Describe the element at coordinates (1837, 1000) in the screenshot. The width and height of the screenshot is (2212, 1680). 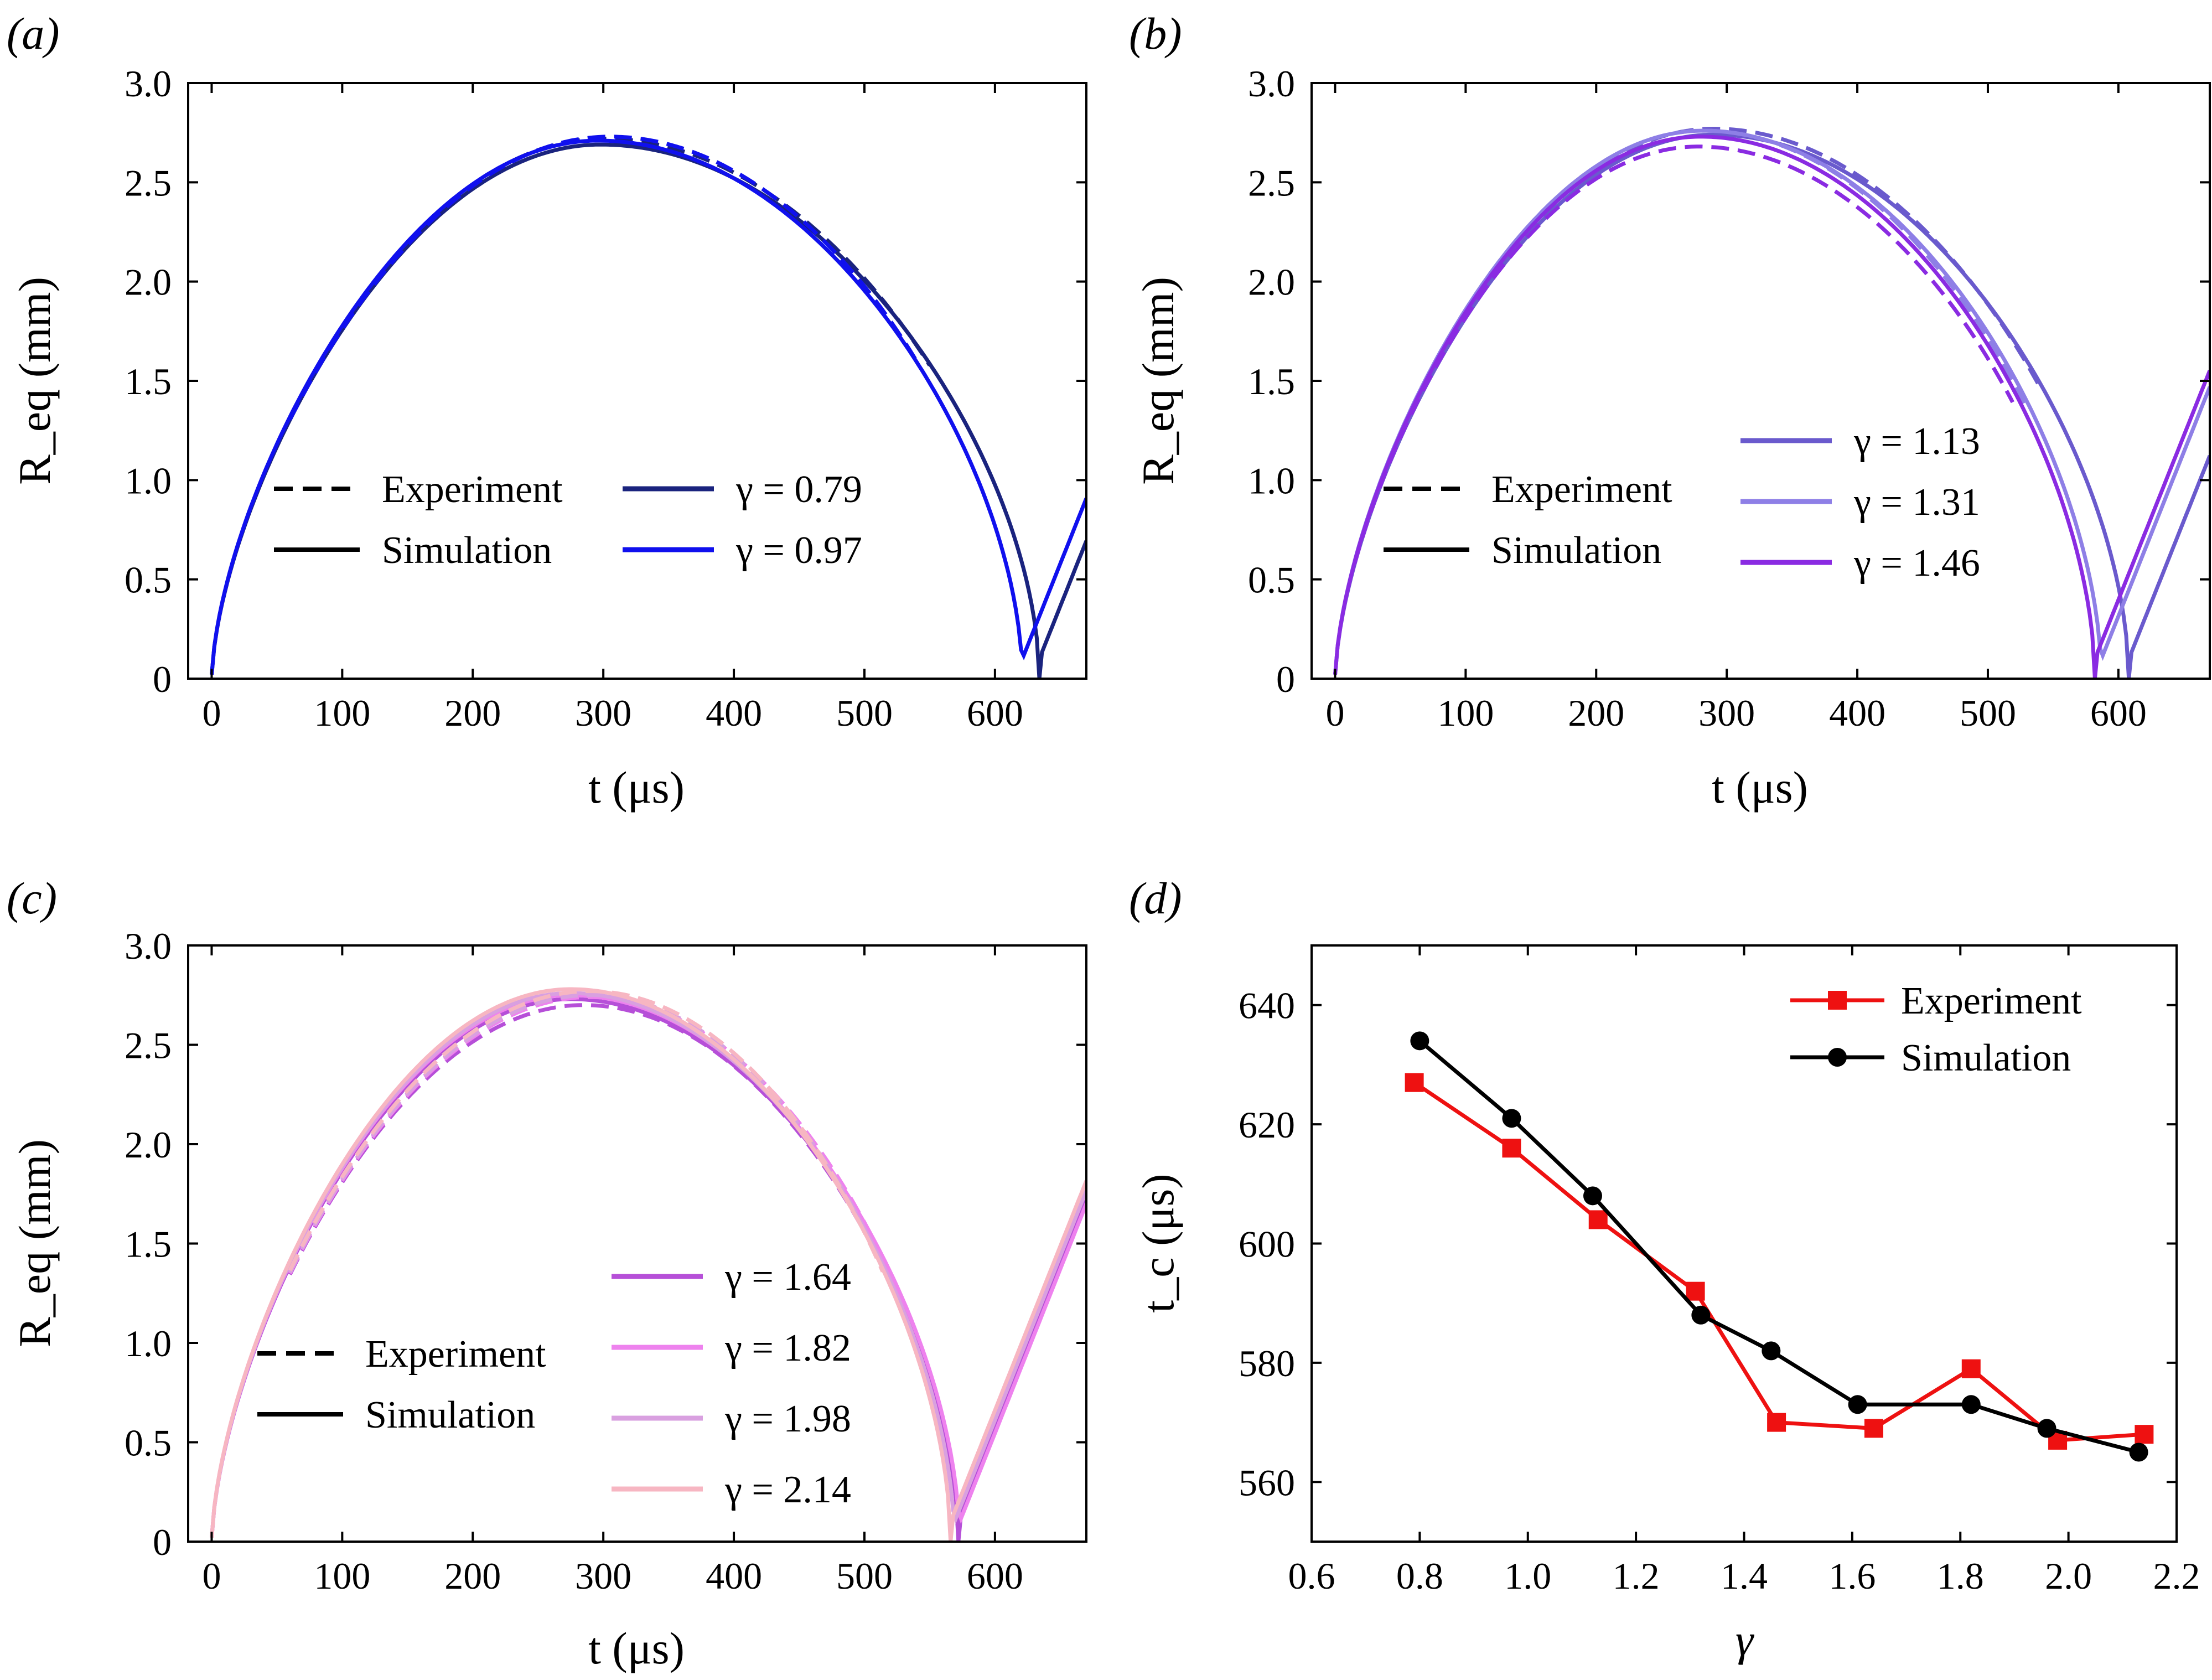
I see `legend-marker-square` at that location.